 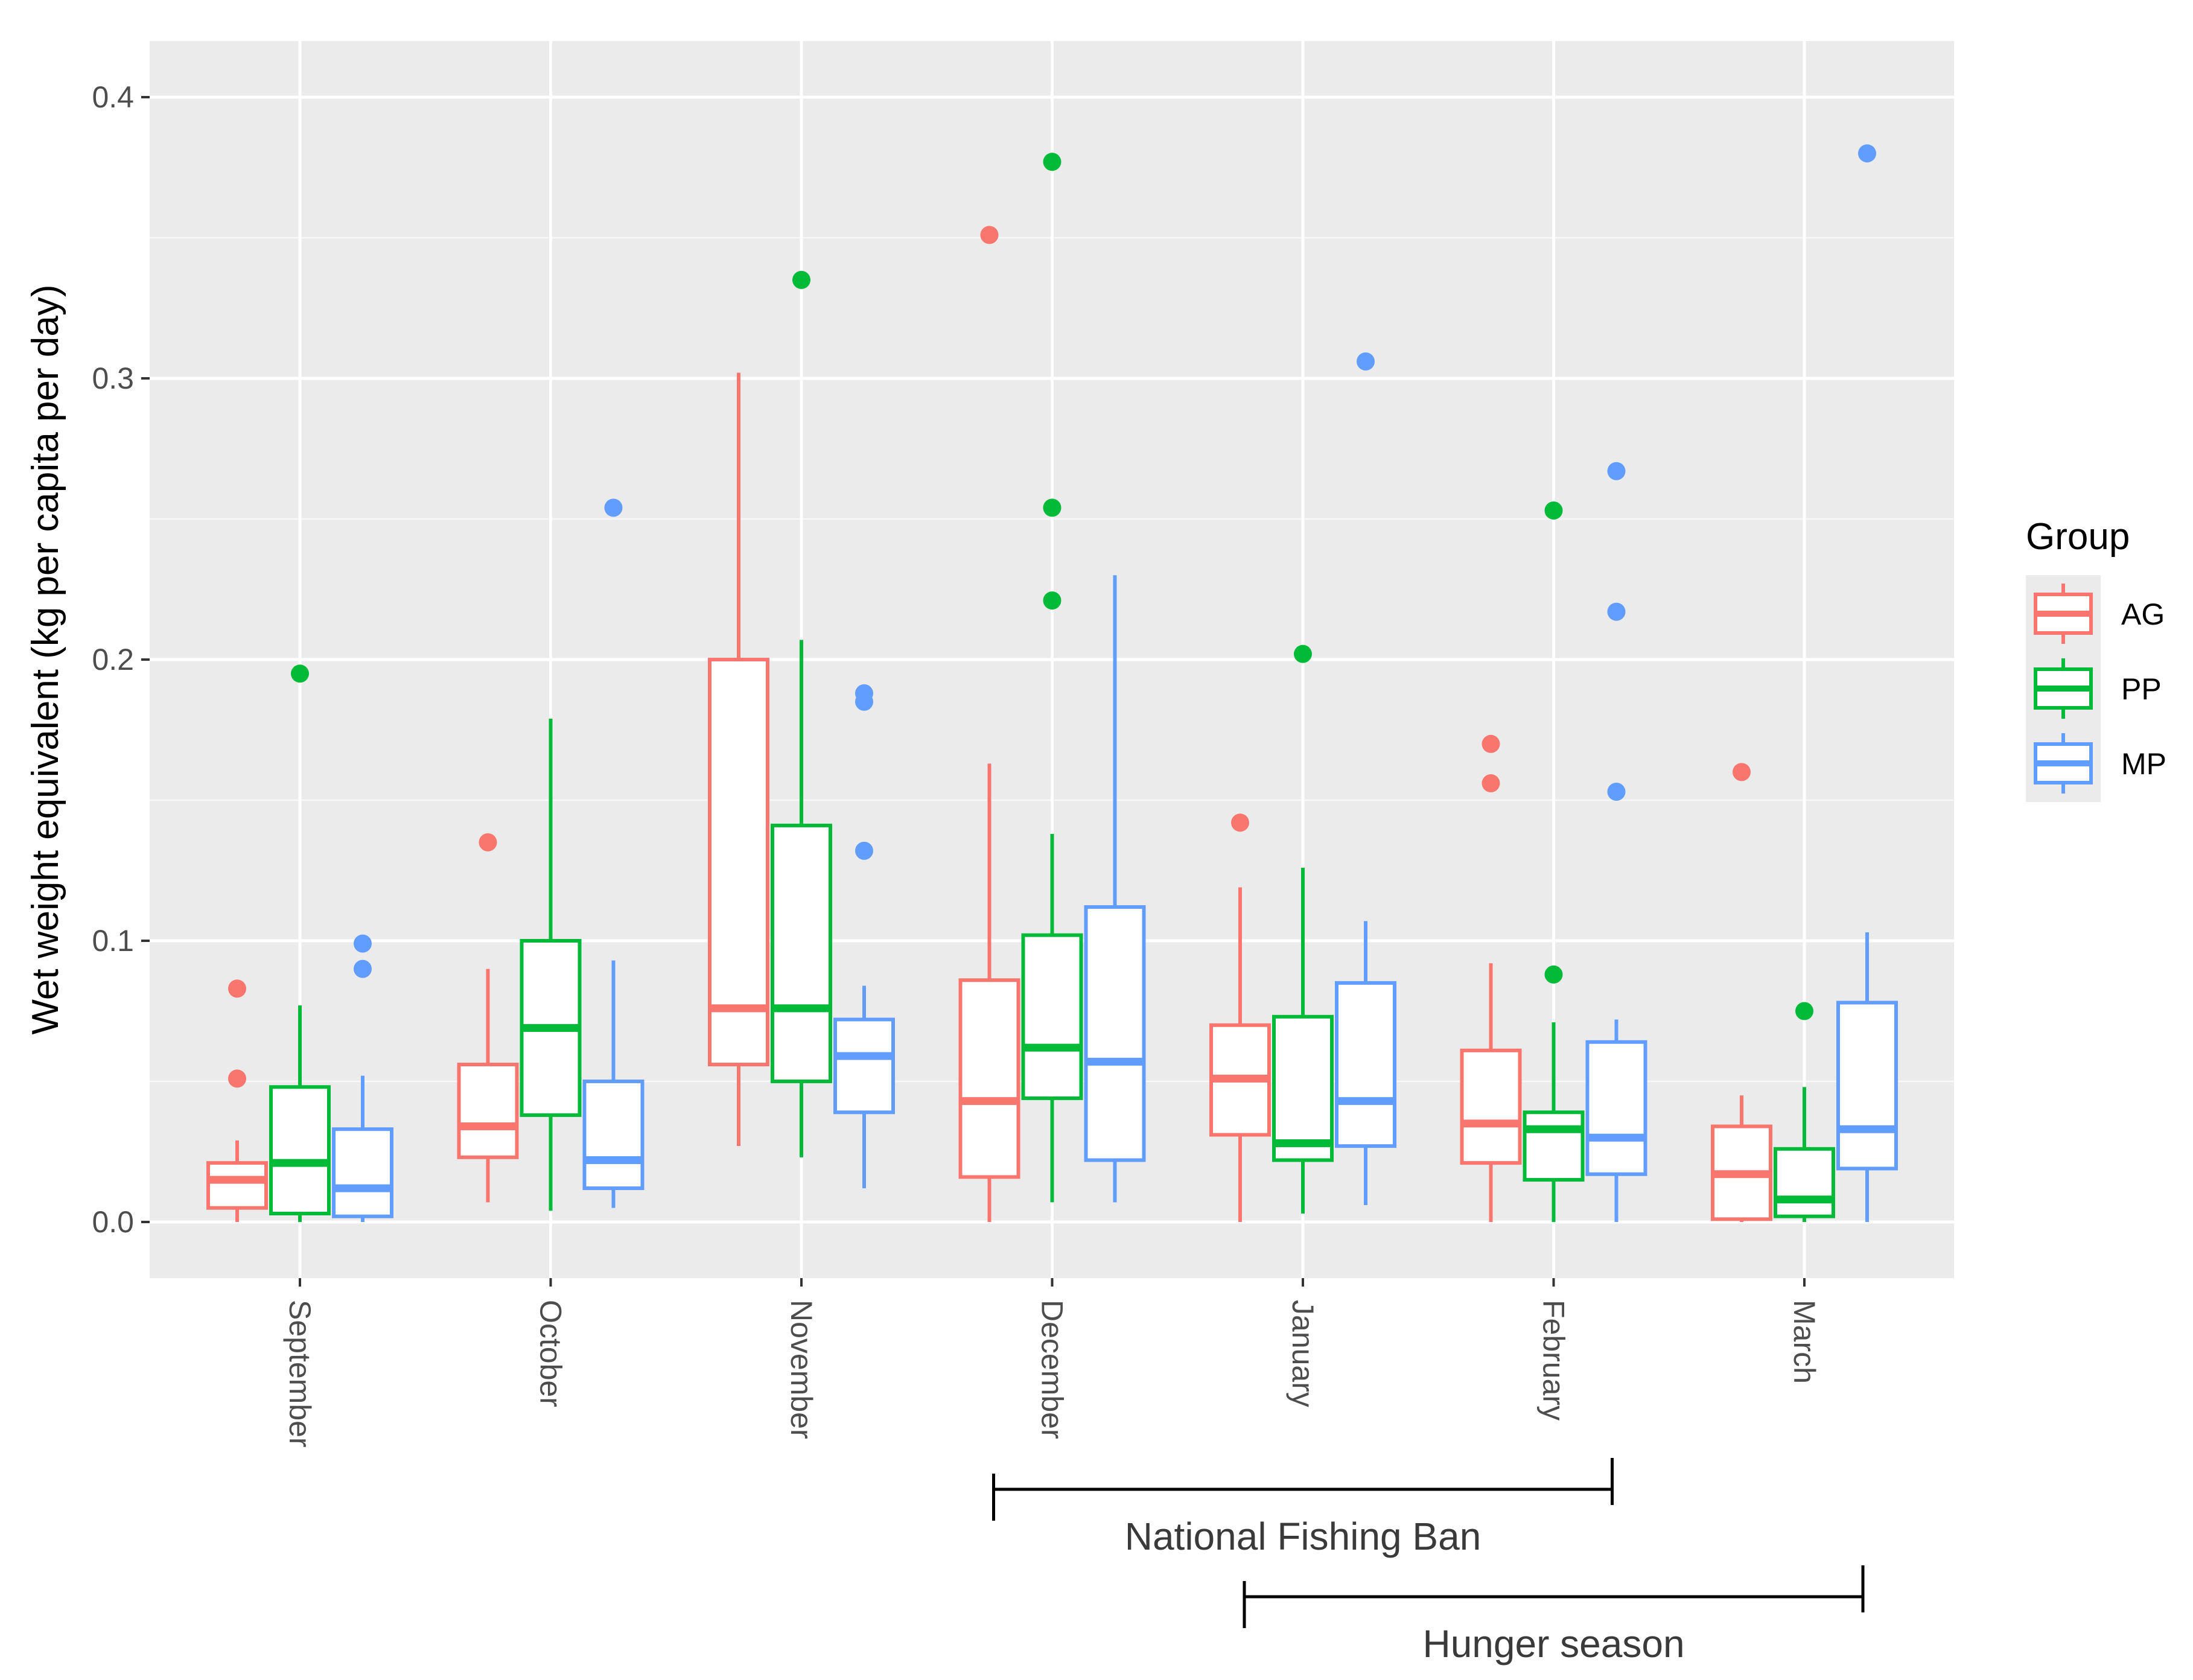 I want to click on x-tick-label: October, so click(x=551, y=1353).